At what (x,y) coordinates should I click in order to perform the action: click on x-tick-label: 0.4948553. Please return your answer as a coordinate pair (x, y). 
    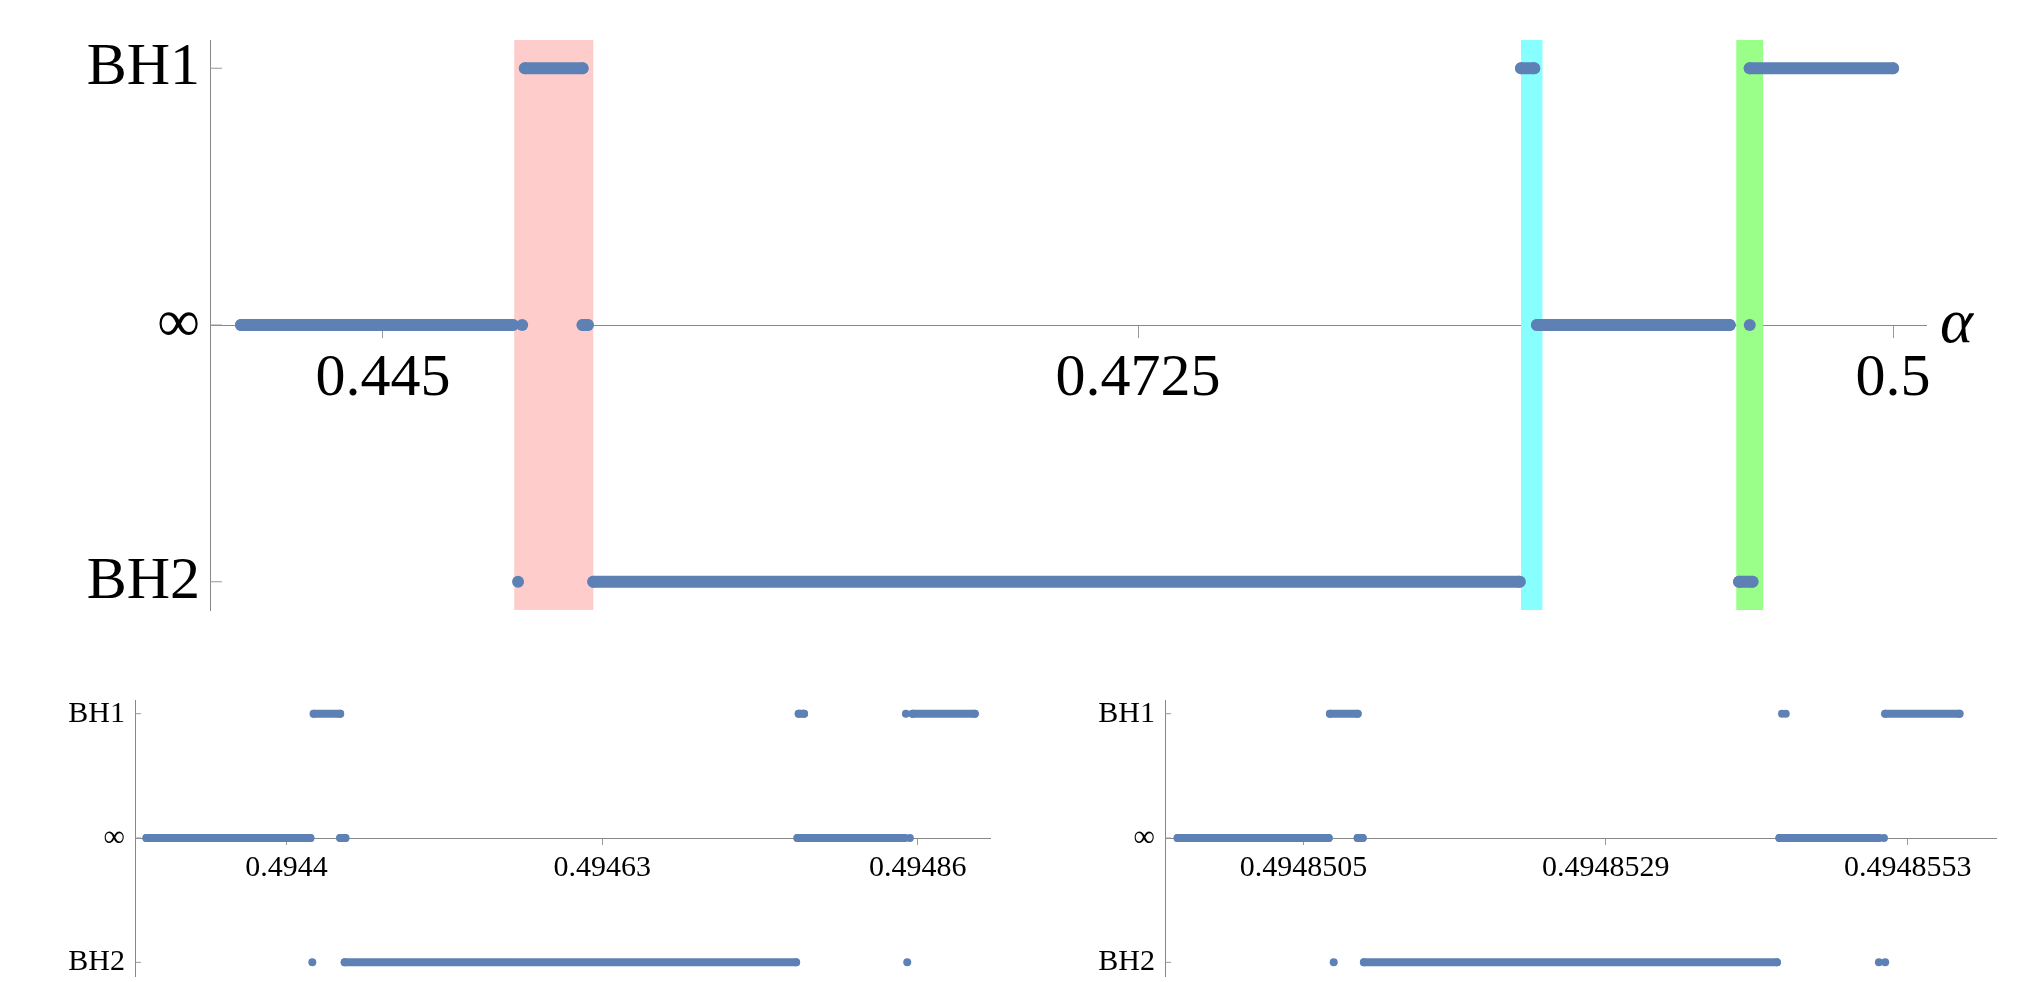
    Looking at the image, I should click on (1908, 865).